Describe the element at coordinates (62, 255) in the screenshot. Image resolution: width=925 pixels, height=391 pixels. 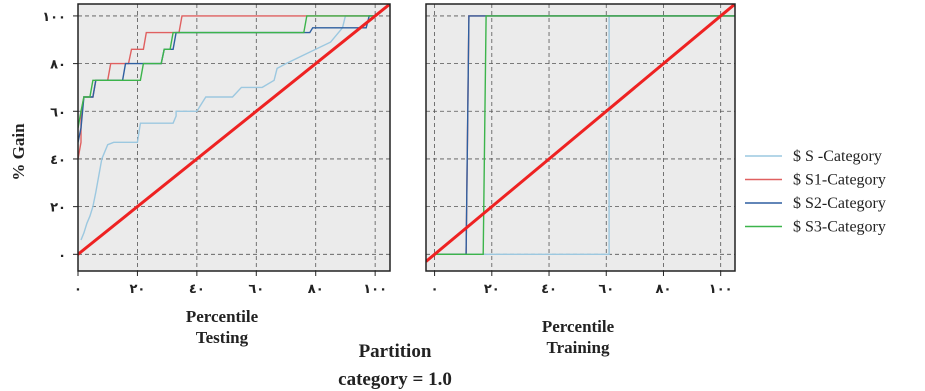
I see `y-tick-label: ٠` at that location.